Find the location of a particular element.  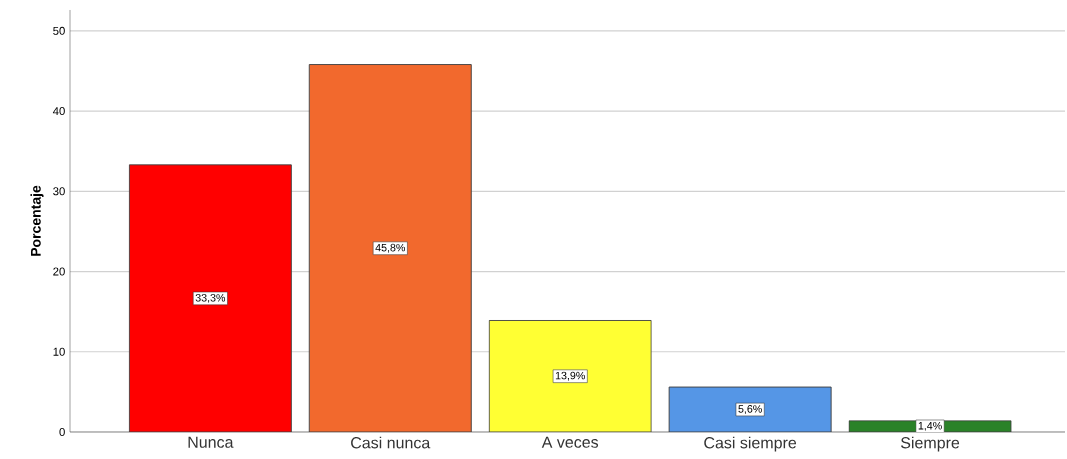

y-tick-label: 40 is located at coordinates (58, 111).